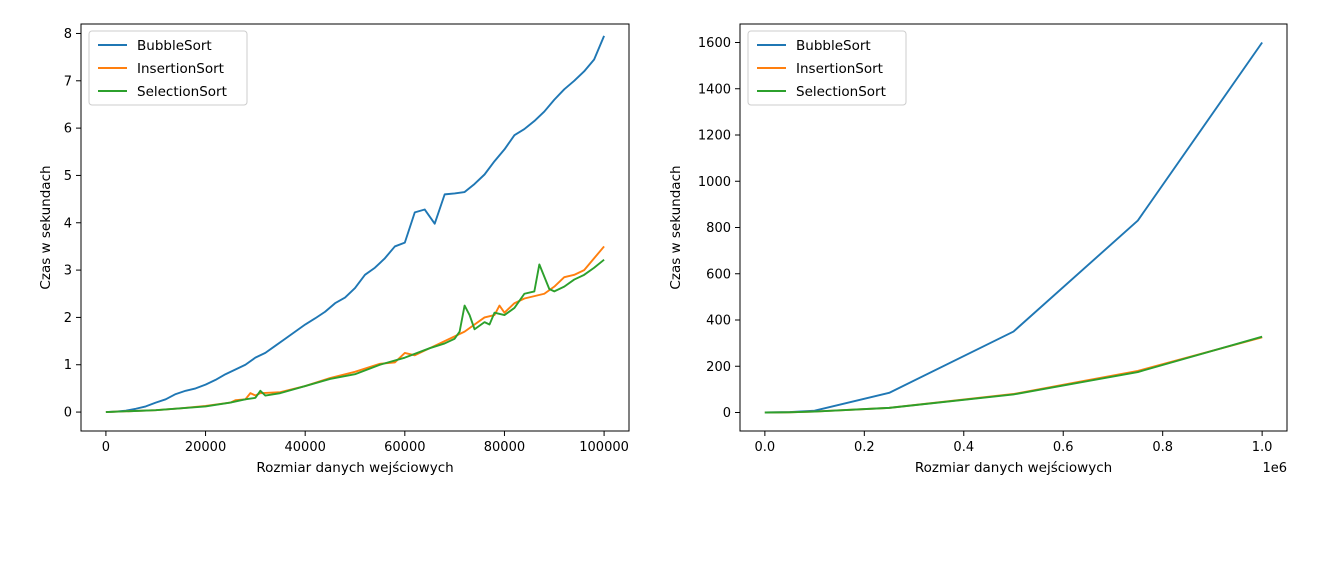 The width and height of the screenshot is (1322, 577). What do you see at coordinates (714, 89) in the screenshot?
I see `y-tick-label: 1400` at bounding box center [714, 89].